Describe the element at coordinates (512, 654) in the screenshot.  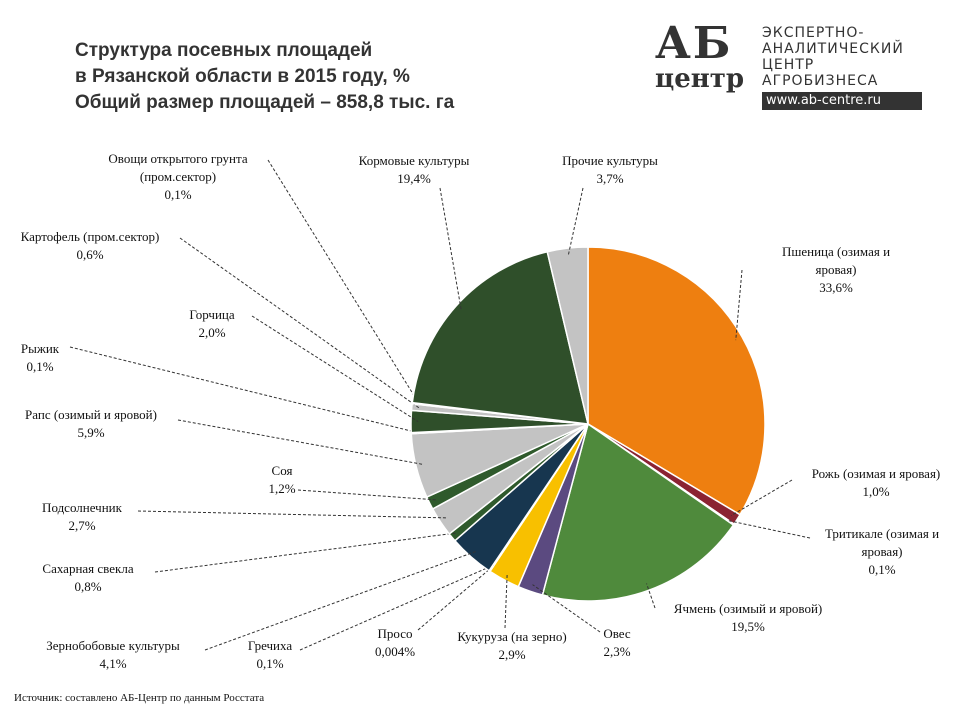
I see `value-label: 2,9%` at that location.